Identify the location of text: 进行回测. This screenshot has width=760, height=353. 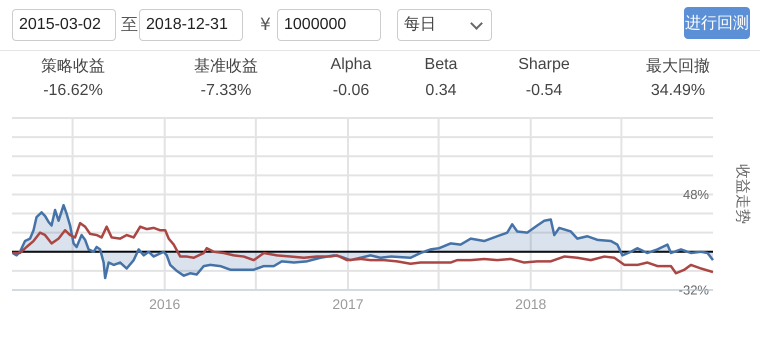
(717, 23).